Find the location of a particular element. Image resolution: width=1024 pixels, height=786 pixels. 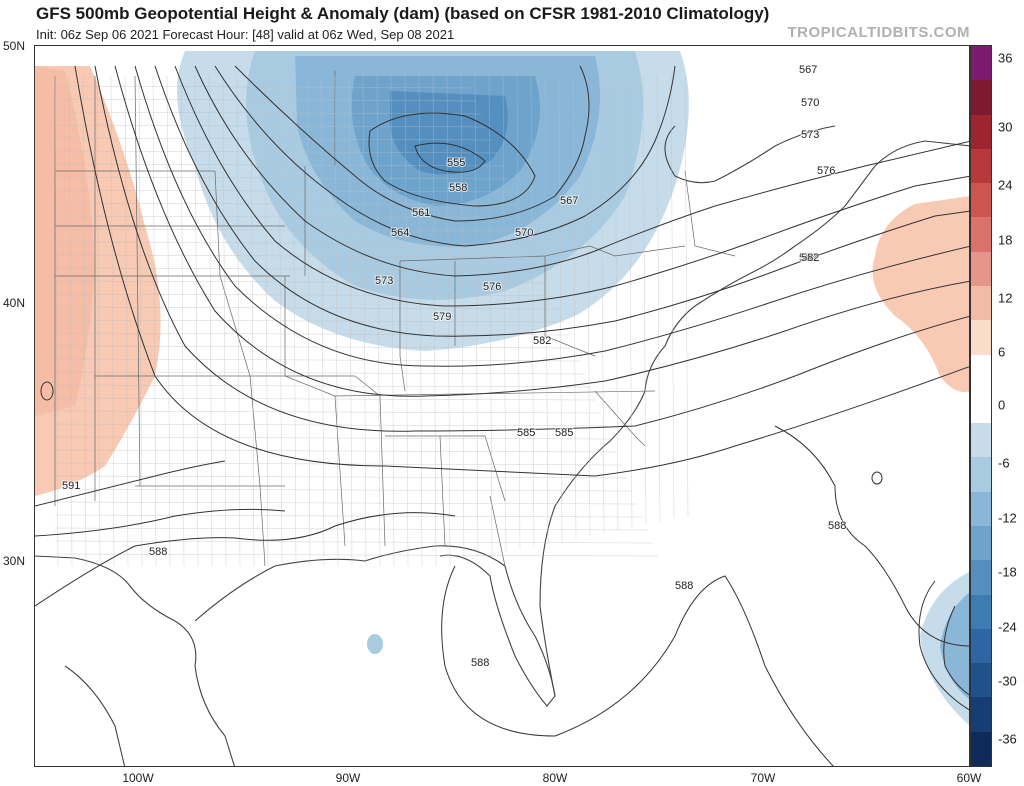

colorbar-label: 24 is located at coordinates (1005, 185).